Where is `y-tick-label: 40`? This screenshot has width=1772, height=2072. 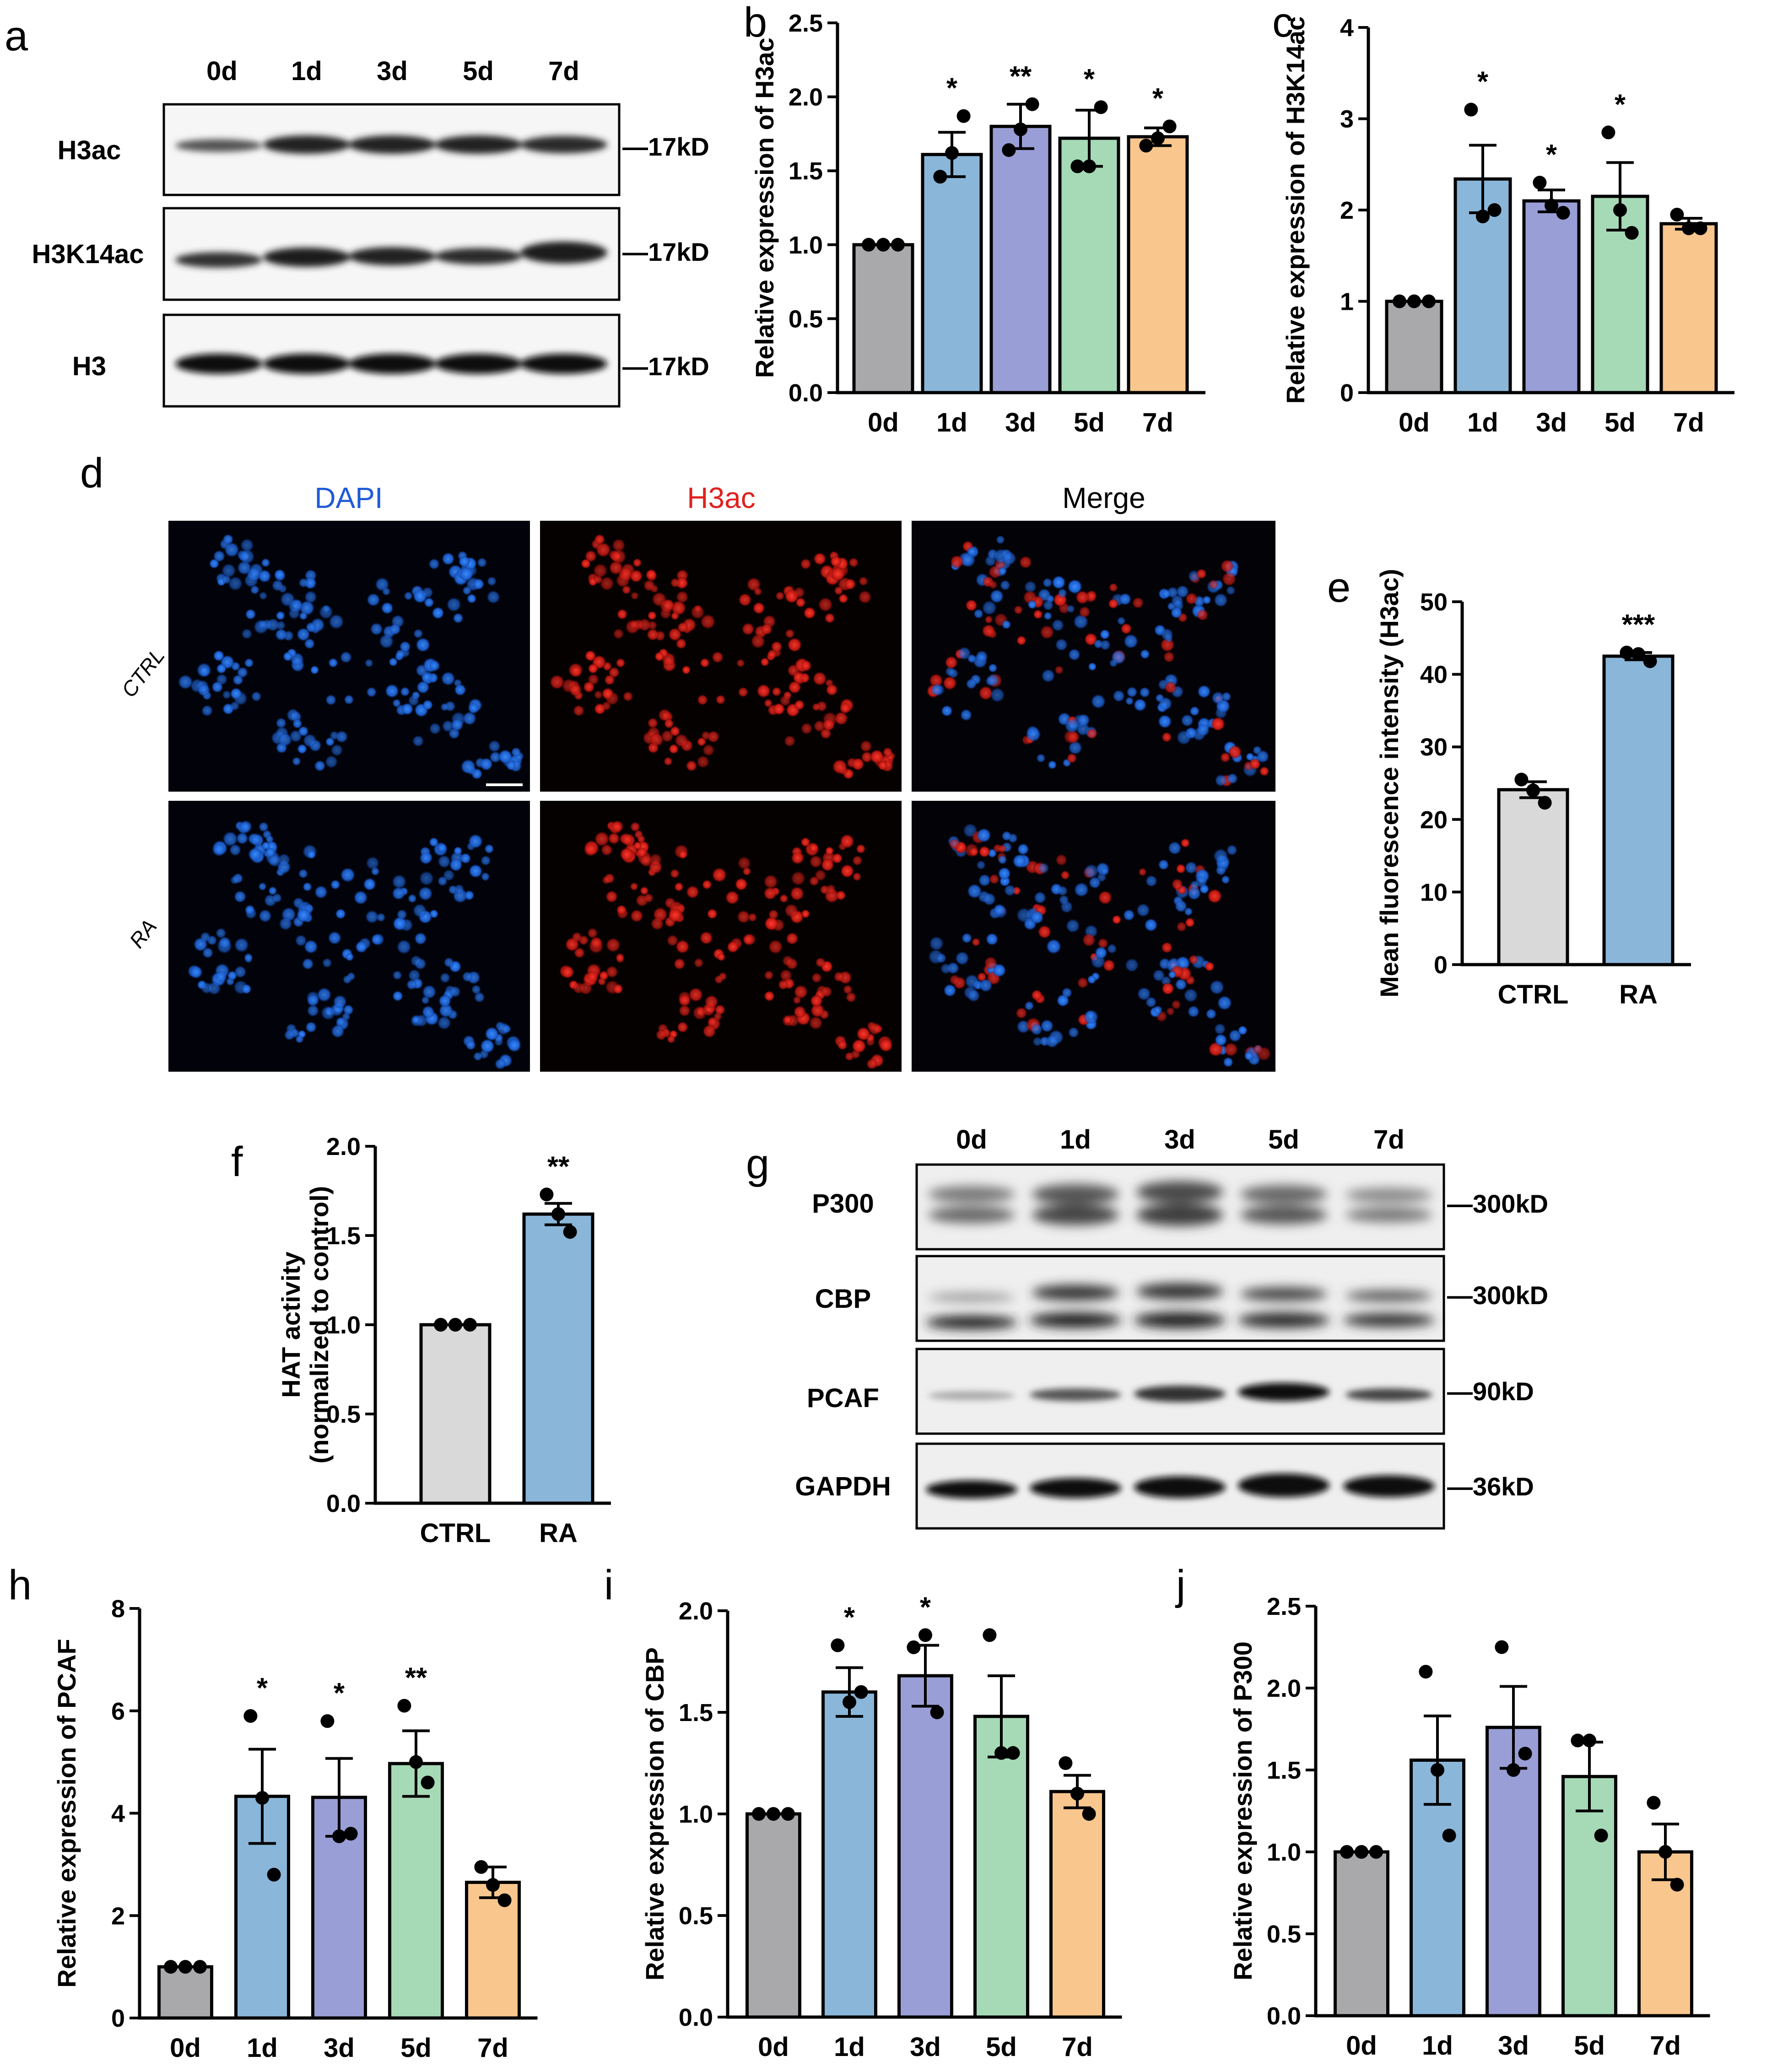
y-tick-label: 40 is located at coordinates (1434, 675).